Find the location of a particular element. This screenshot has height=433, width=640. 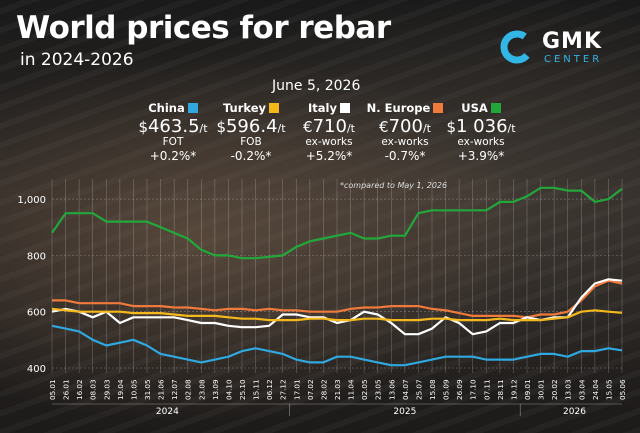

logo-text: GMK is located at coordinates (572, 41).